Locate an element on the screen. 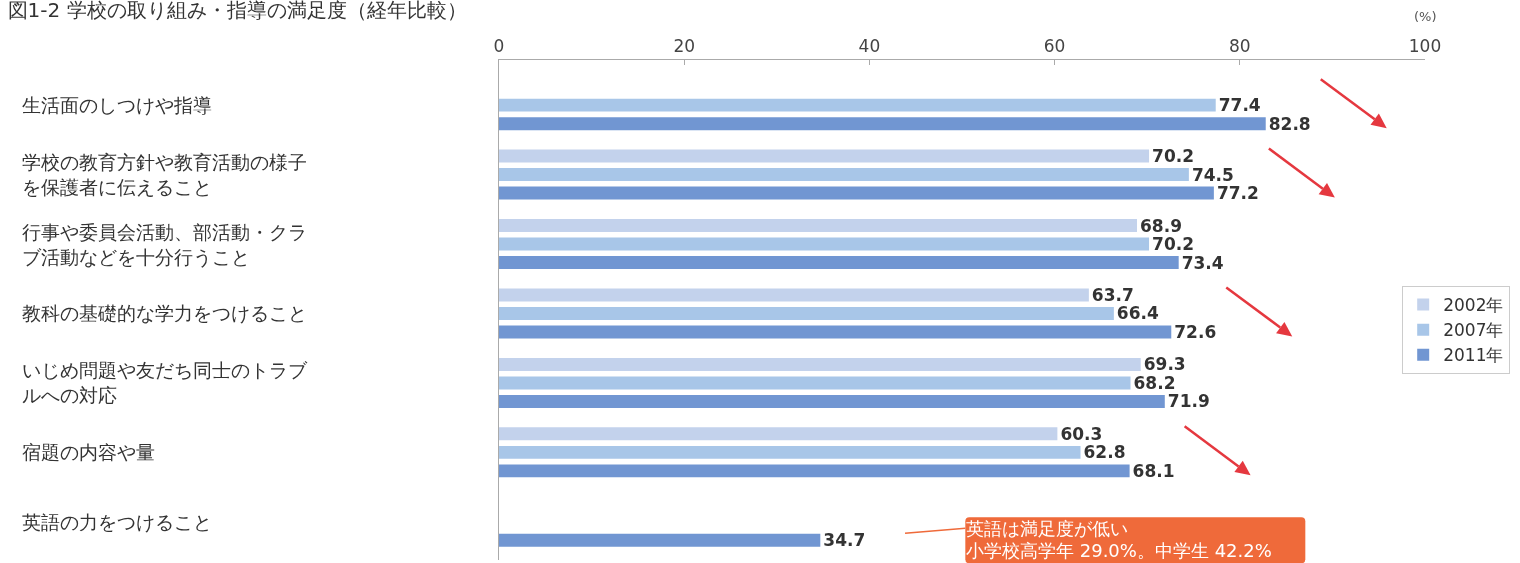 Image resolution: width=1520 pixels, height=563 pixels. y-tick-label: いじめ問題や友だち同士のトラブルへの対応 is located at coordinates (165, 382).